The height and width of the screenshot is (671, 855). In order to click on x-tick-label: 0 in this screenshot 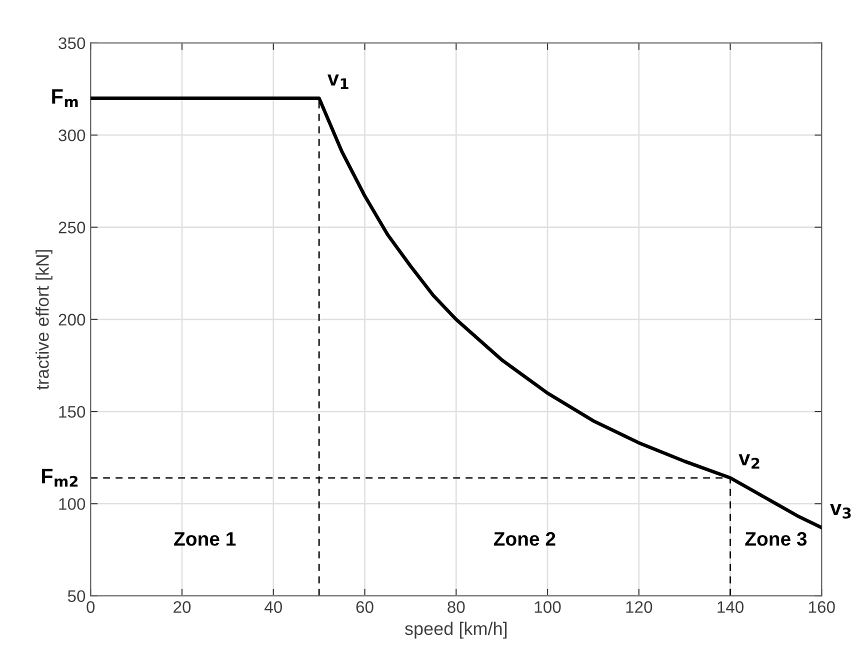, I will do `click(90, 607)`.